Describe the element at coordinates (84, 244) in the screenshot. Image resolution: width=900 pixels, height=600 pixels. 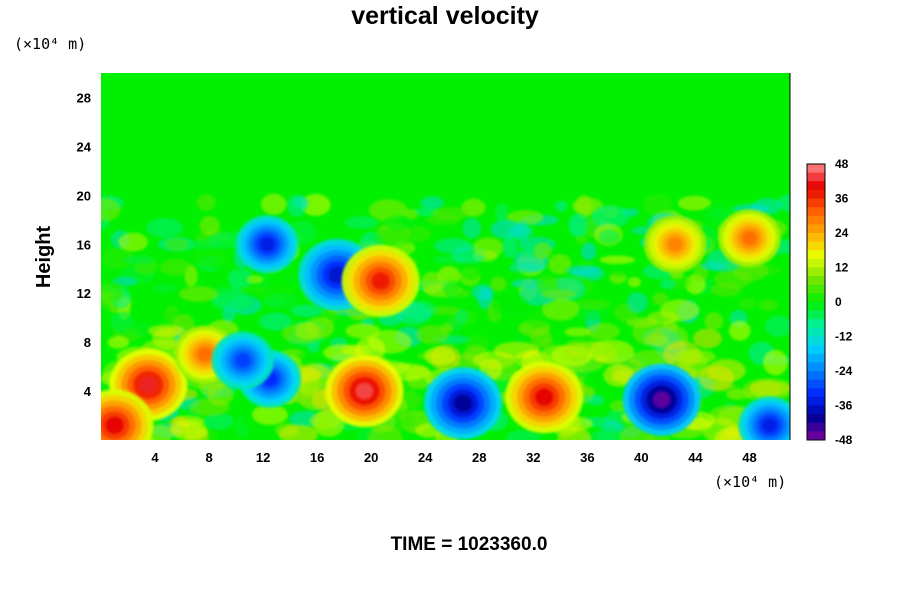
I see `y-tick-label: 16` at that location.